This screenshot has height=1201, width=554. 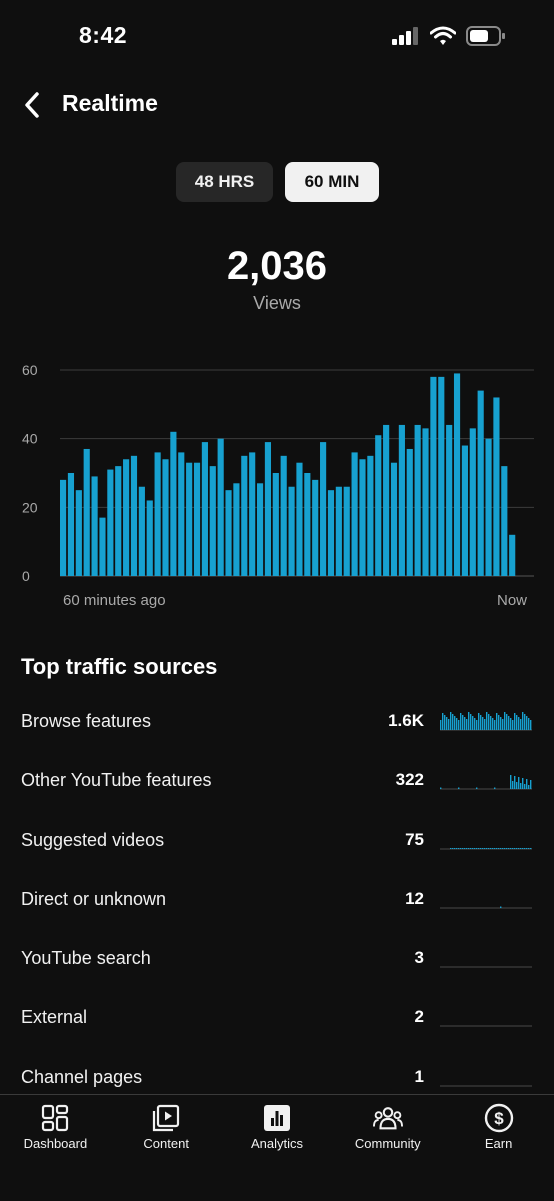 I want to click on nav-content: Content, so click(x=166, y=1148).